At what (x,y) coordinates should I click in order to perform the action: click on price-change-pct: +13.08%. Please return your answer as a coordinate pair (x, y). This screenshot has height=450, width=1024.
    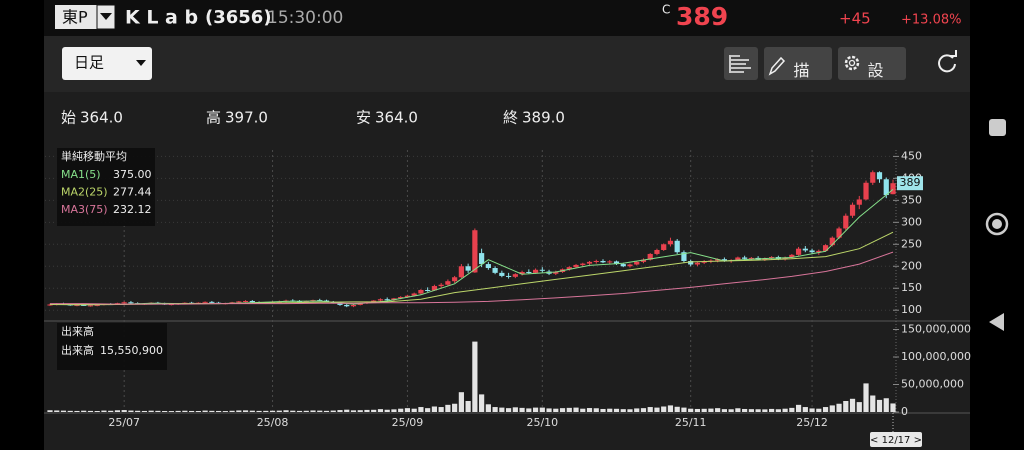
    Looking at the image, I should click on (931, 20).